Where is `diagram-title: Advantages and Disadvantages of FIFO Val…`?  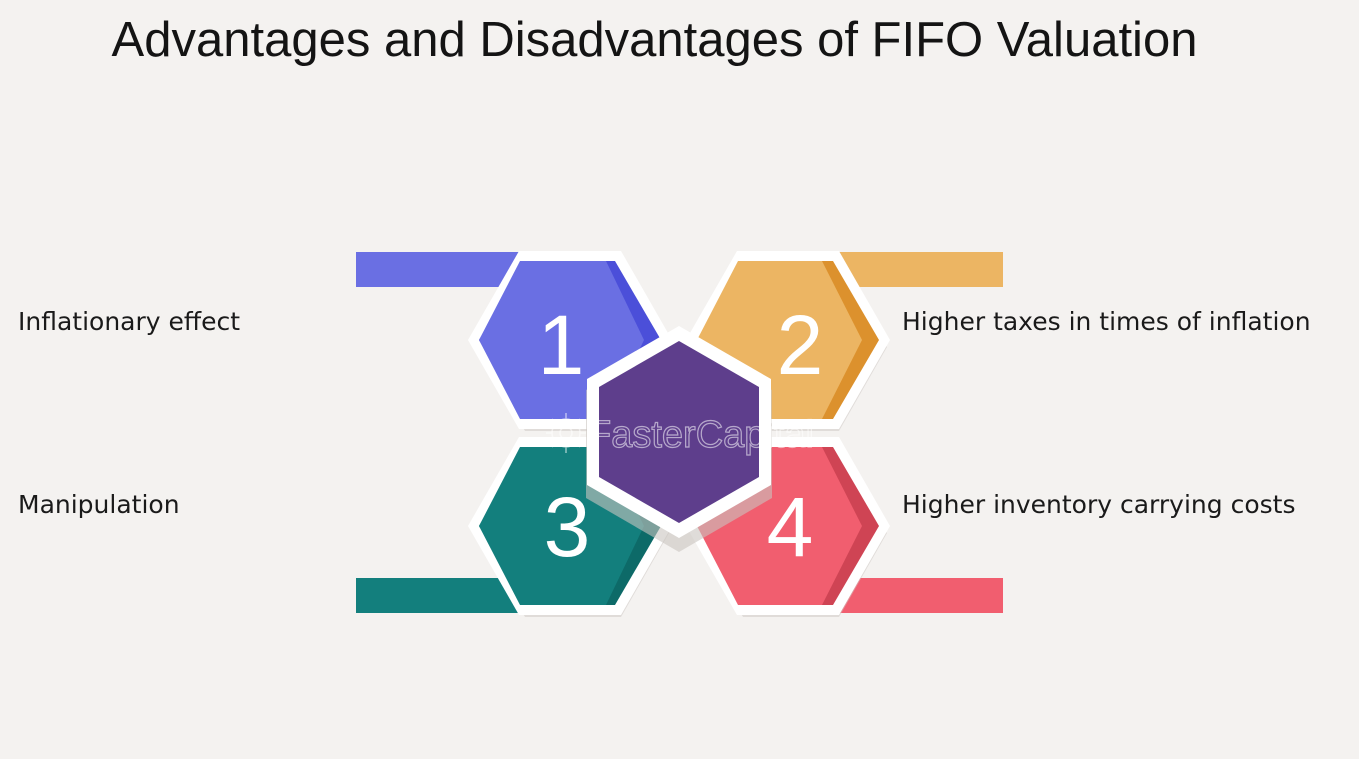
diagram-title: Advantages and Disadvantages of FIFO Val… is located at coordinates (654, 40).